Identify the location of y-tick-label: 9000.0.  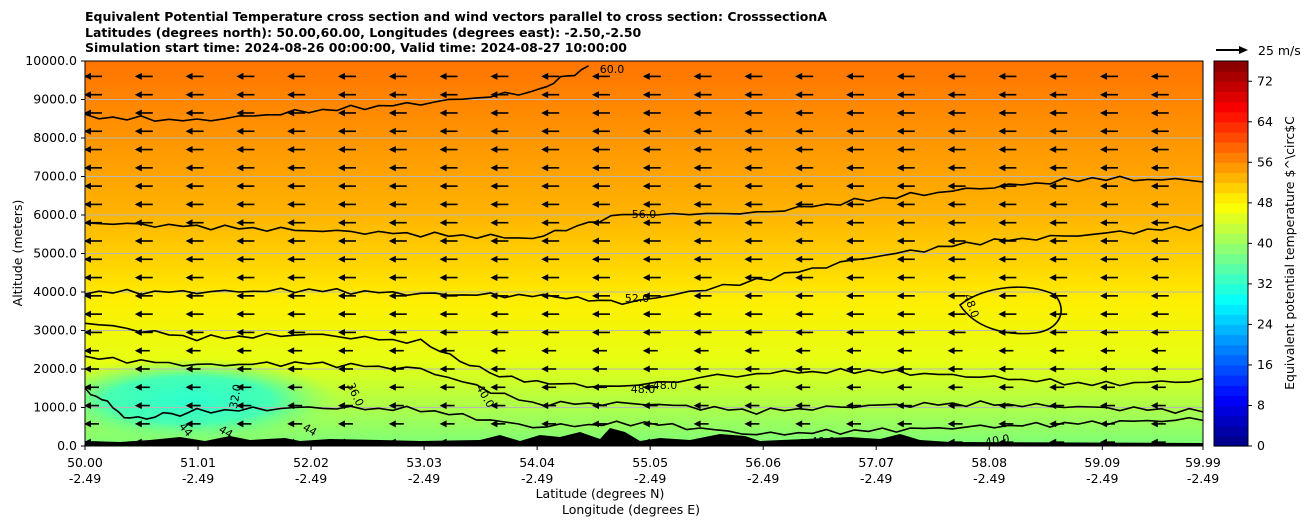
(55, 99).